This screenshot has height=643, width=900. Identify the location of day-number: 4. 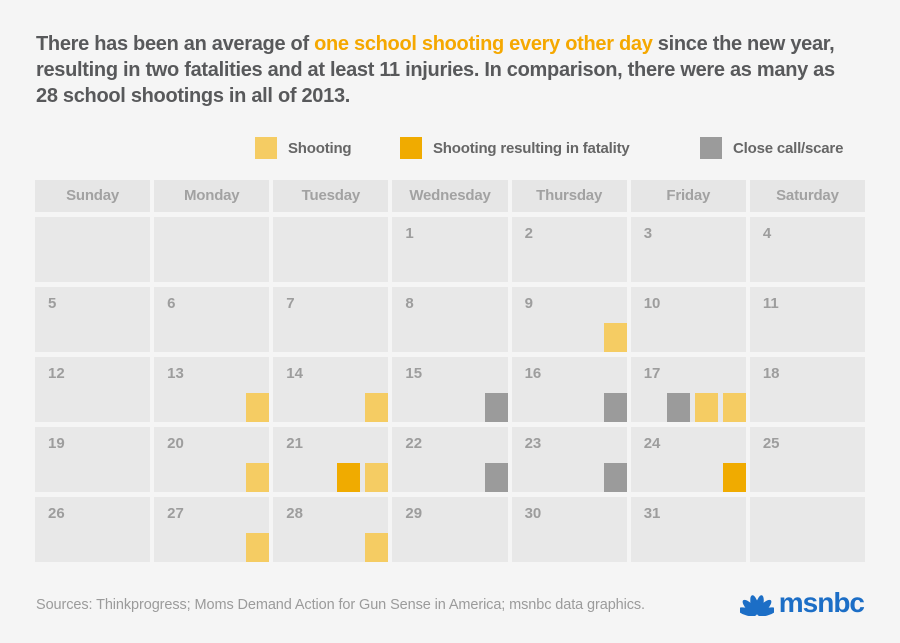
(767, 233).